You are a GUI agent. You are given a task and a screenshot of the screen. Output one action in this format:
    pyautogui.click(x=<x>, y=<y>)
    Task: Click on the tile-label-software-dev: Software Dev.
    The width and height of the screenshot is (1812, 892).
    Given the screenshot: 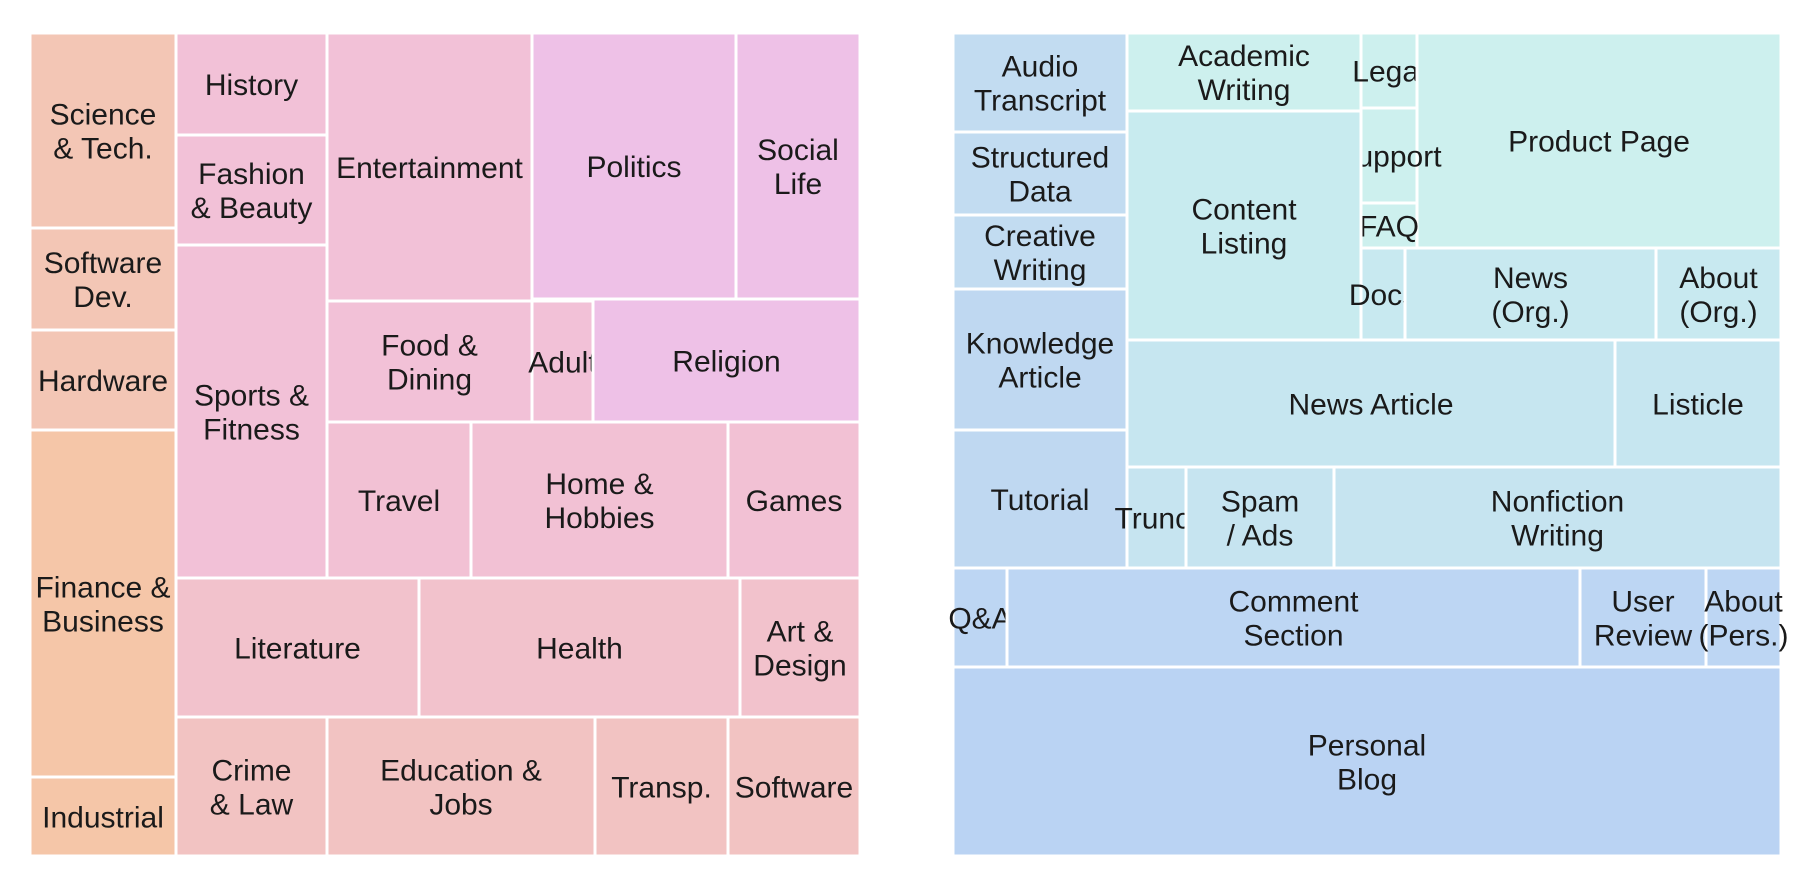 What is the action you would take?
    pyautogui.click(x=103, y=280)
    